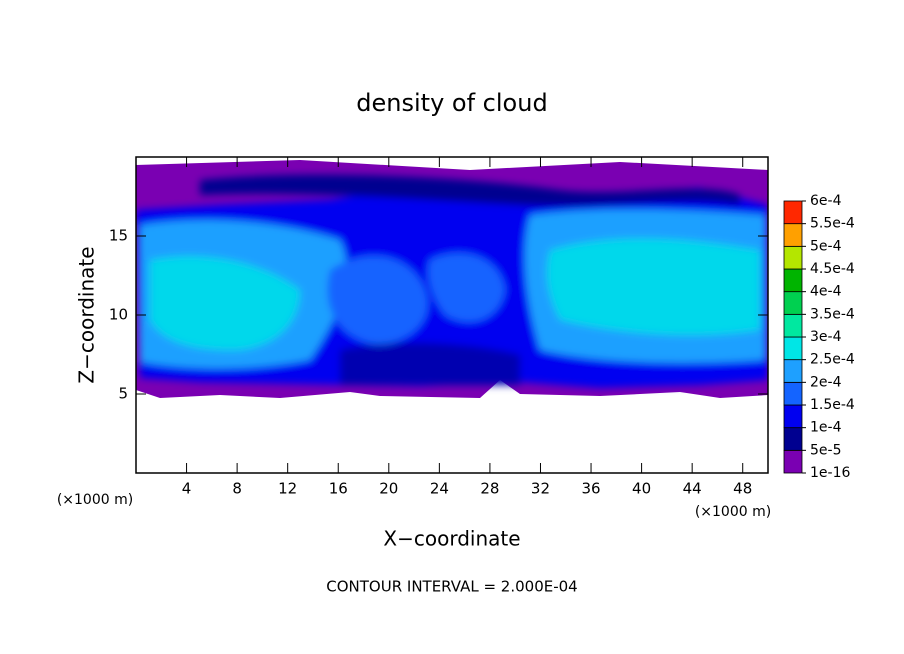 Image resolution: width=904 pixels, height=654 pixels. I want to click on y-unit: (×1000 m), so click(95, 500).